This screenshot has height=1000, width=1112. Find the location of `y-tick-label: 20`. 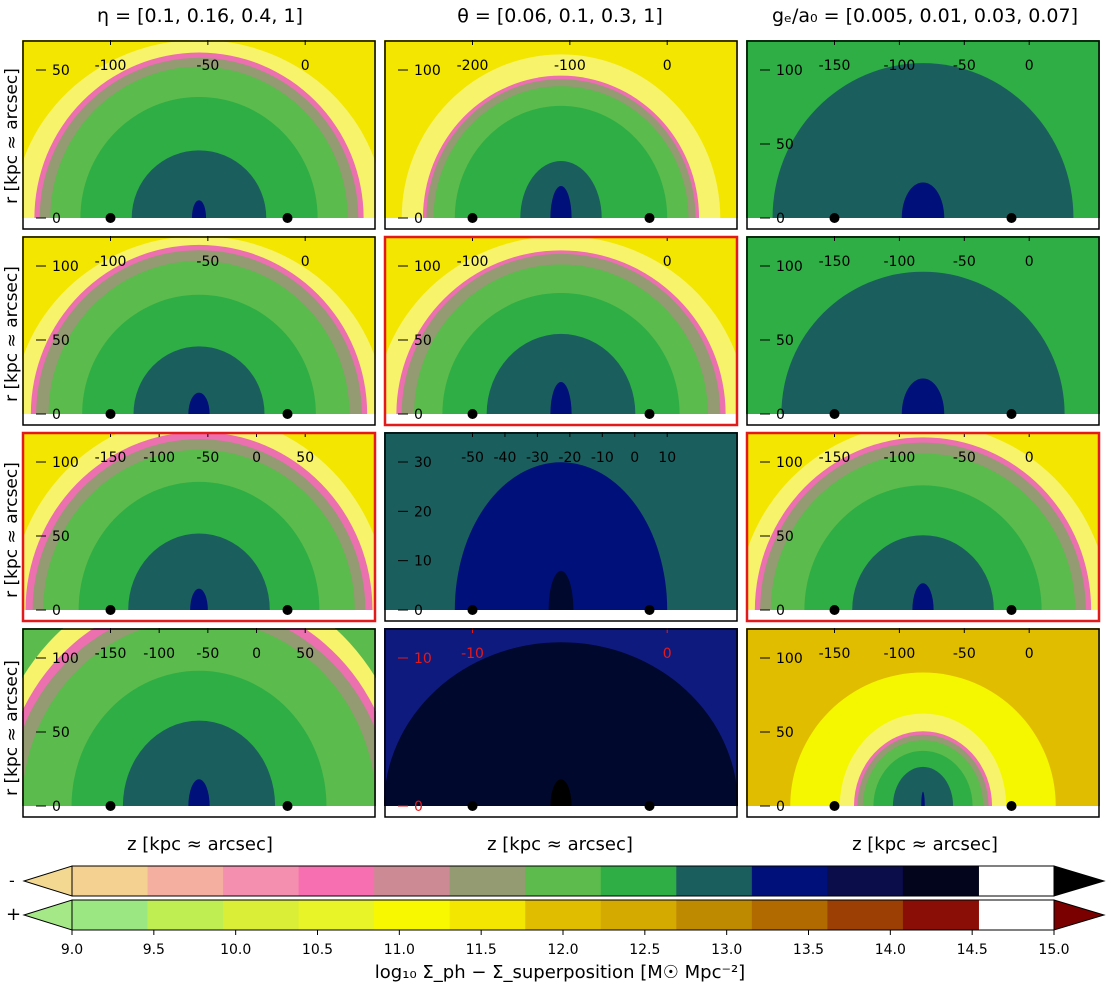

y-tick-label: 20 is located at coordinates (423, 512).